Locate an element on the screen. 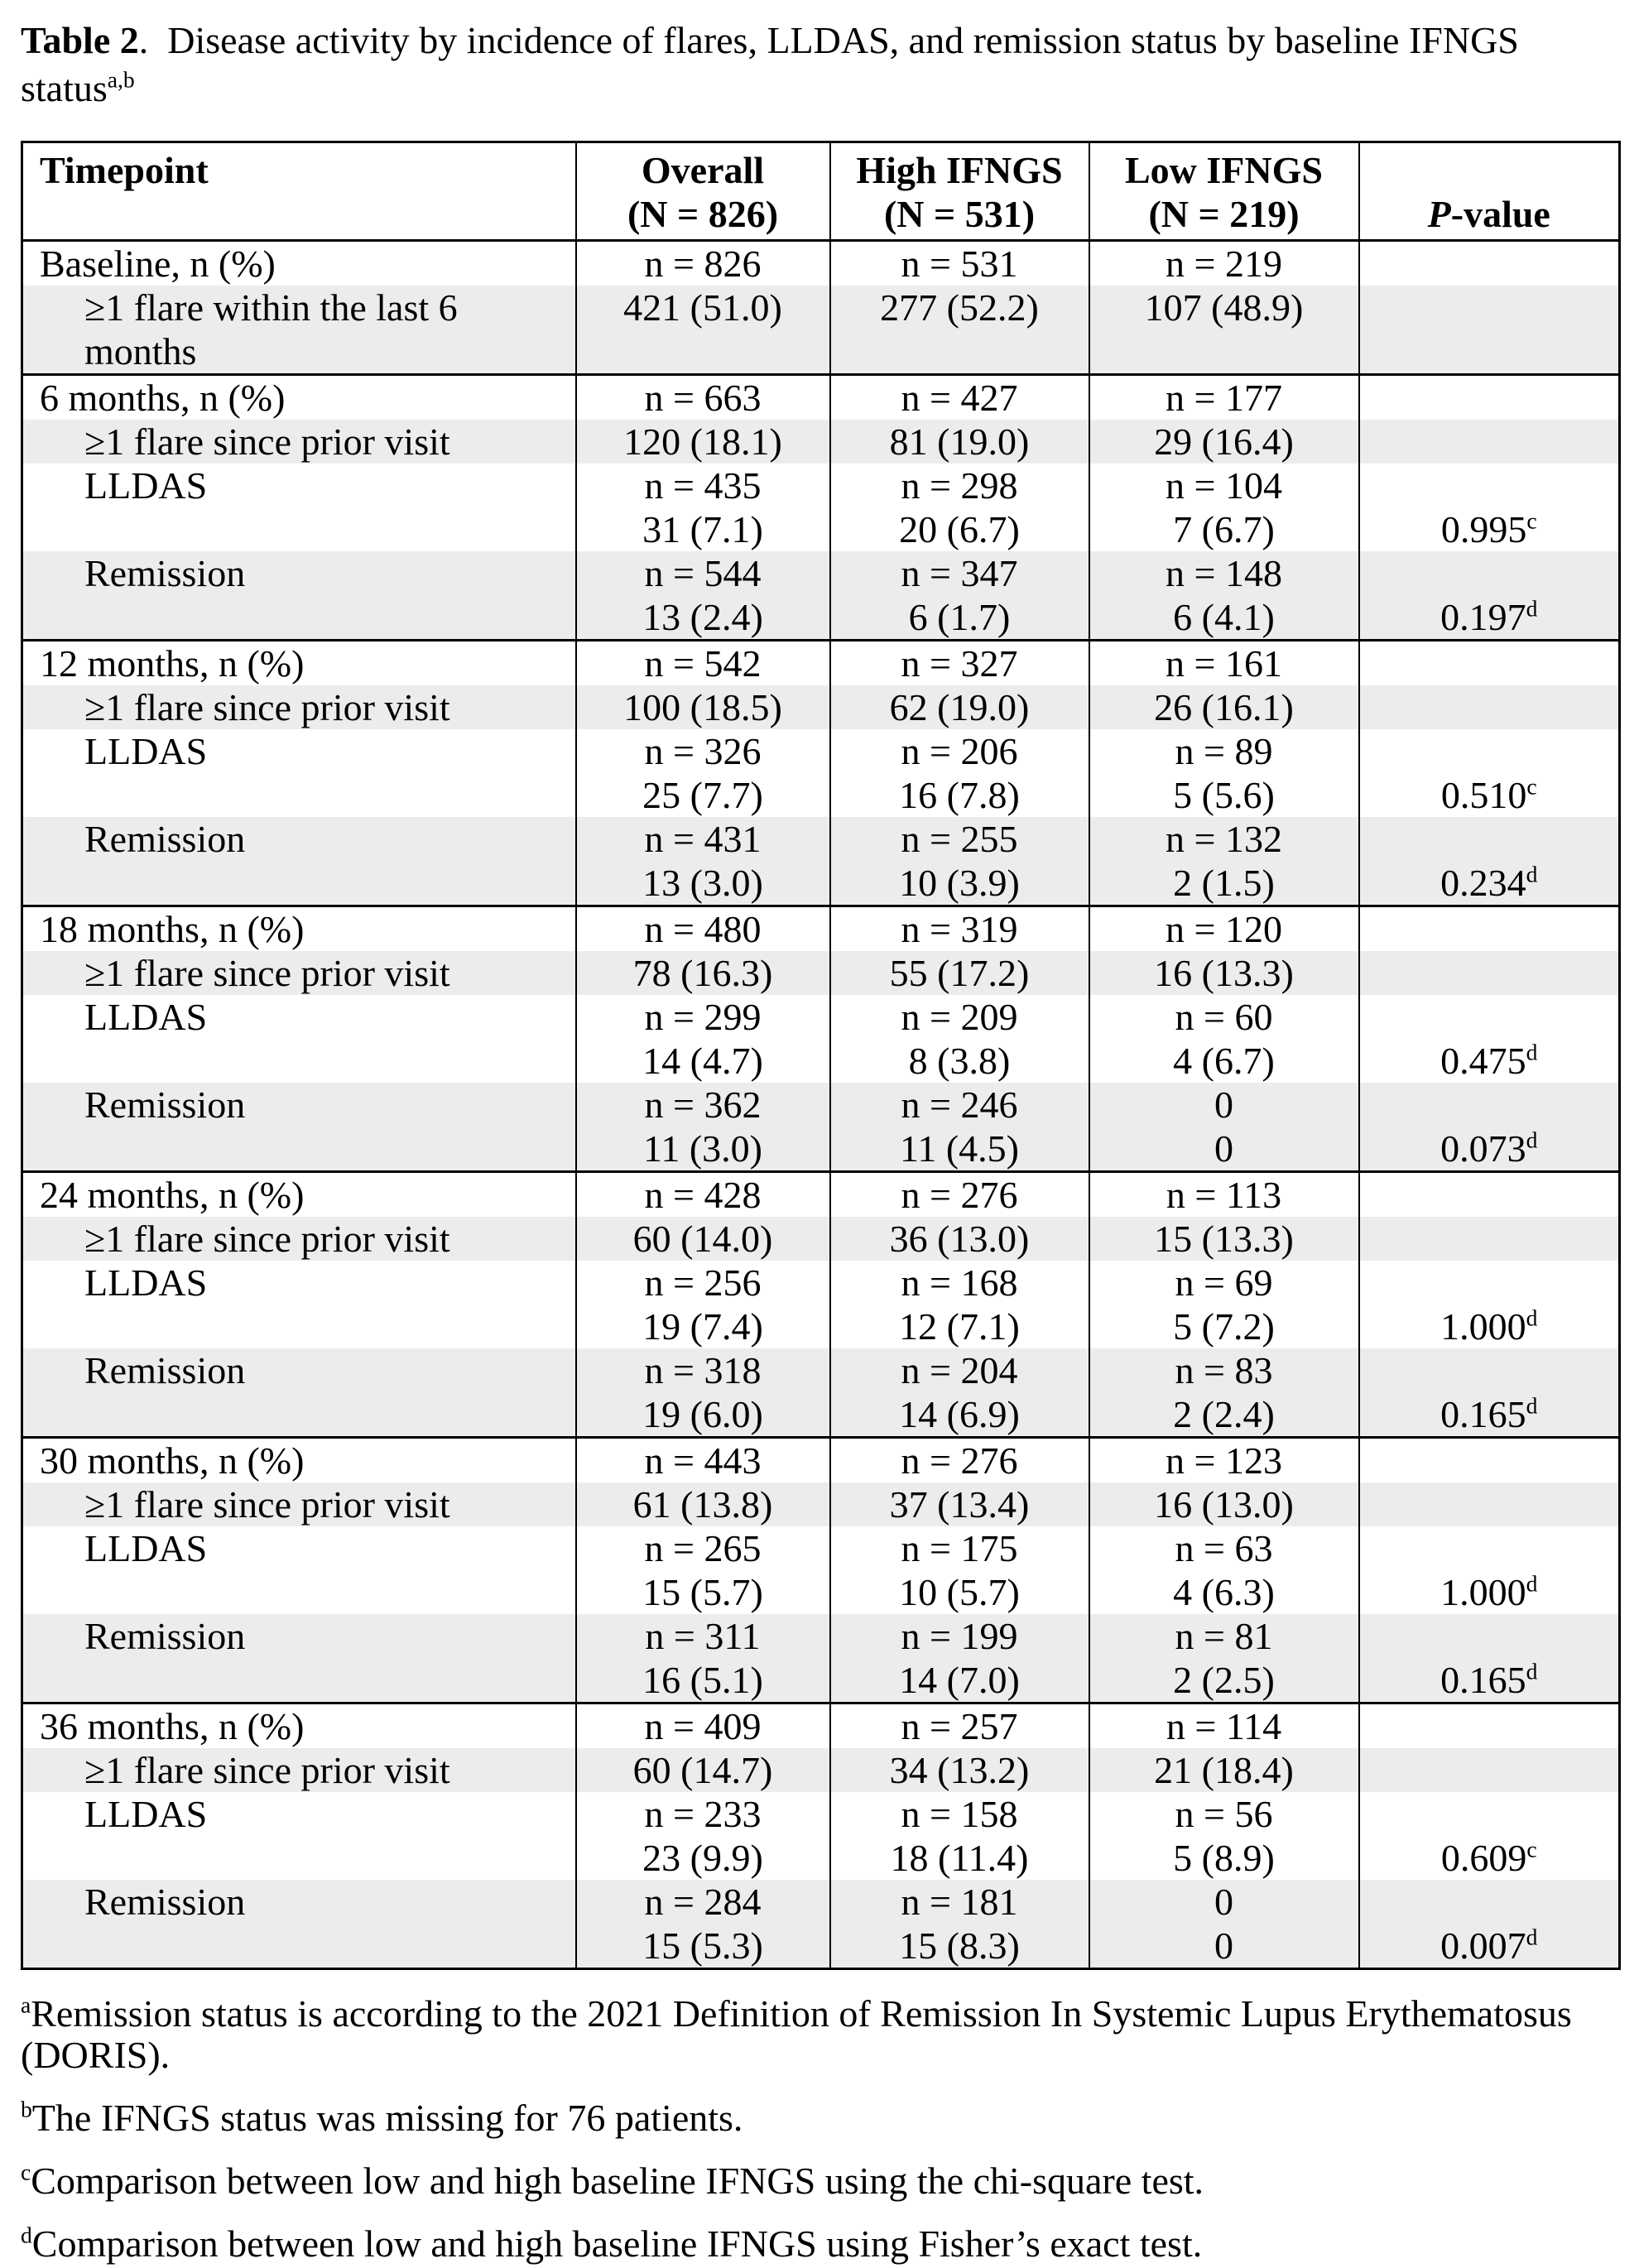  value-cell: n = 362 11 (3.0) is located at coordinates (702, 1128).